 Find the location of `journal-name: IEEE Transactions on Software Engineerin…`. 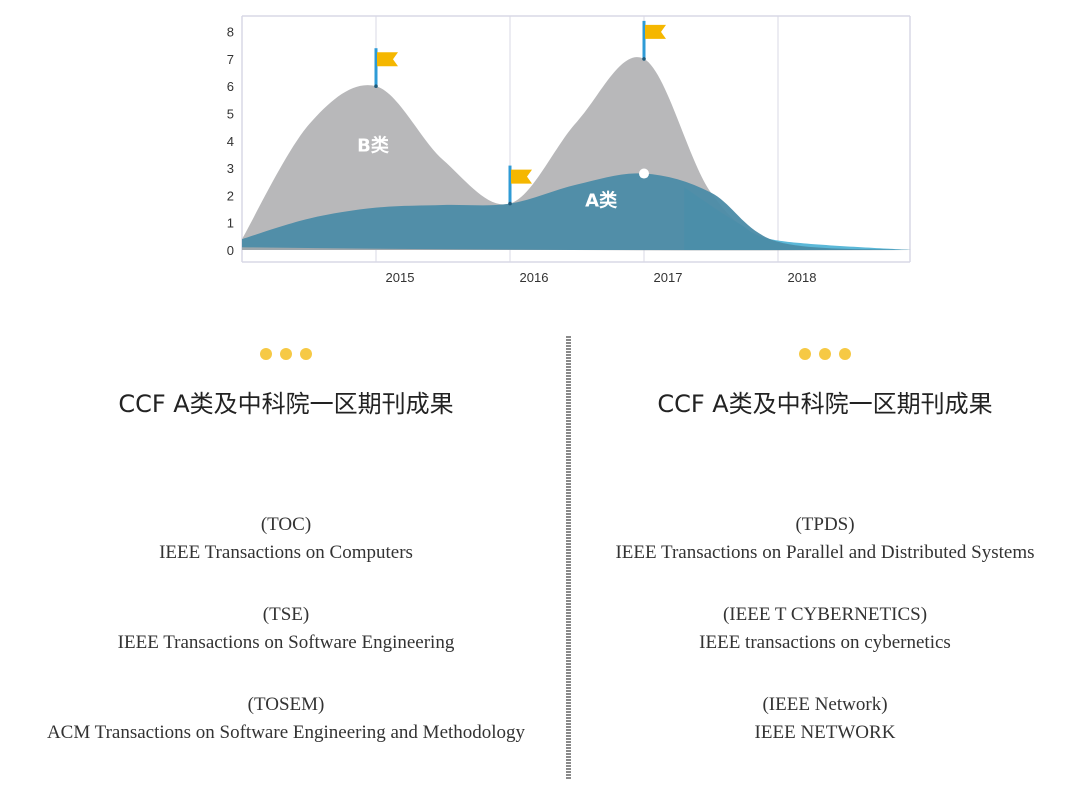

journal-name: IEEE Transactions on Software Engineerin… is located at coordinates (286, 642).